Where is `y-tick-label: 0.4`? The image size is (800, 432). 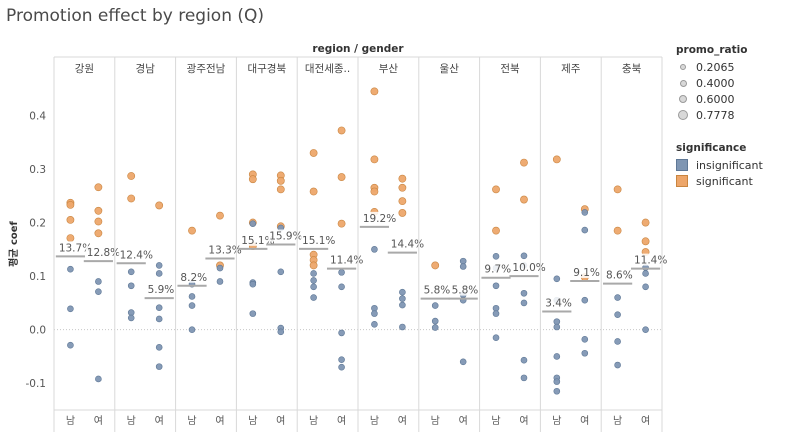
y-tick-label: 0.4 is located at coordinates (37, 116).